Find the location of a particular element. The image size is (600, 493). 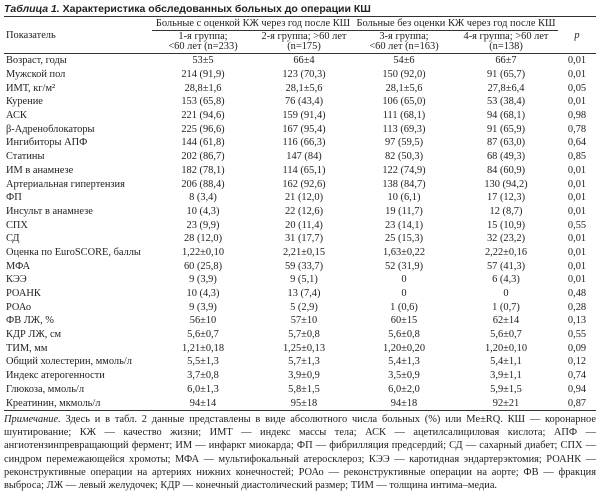

table-cell: 57±10 is located at coordinates (304, 321).